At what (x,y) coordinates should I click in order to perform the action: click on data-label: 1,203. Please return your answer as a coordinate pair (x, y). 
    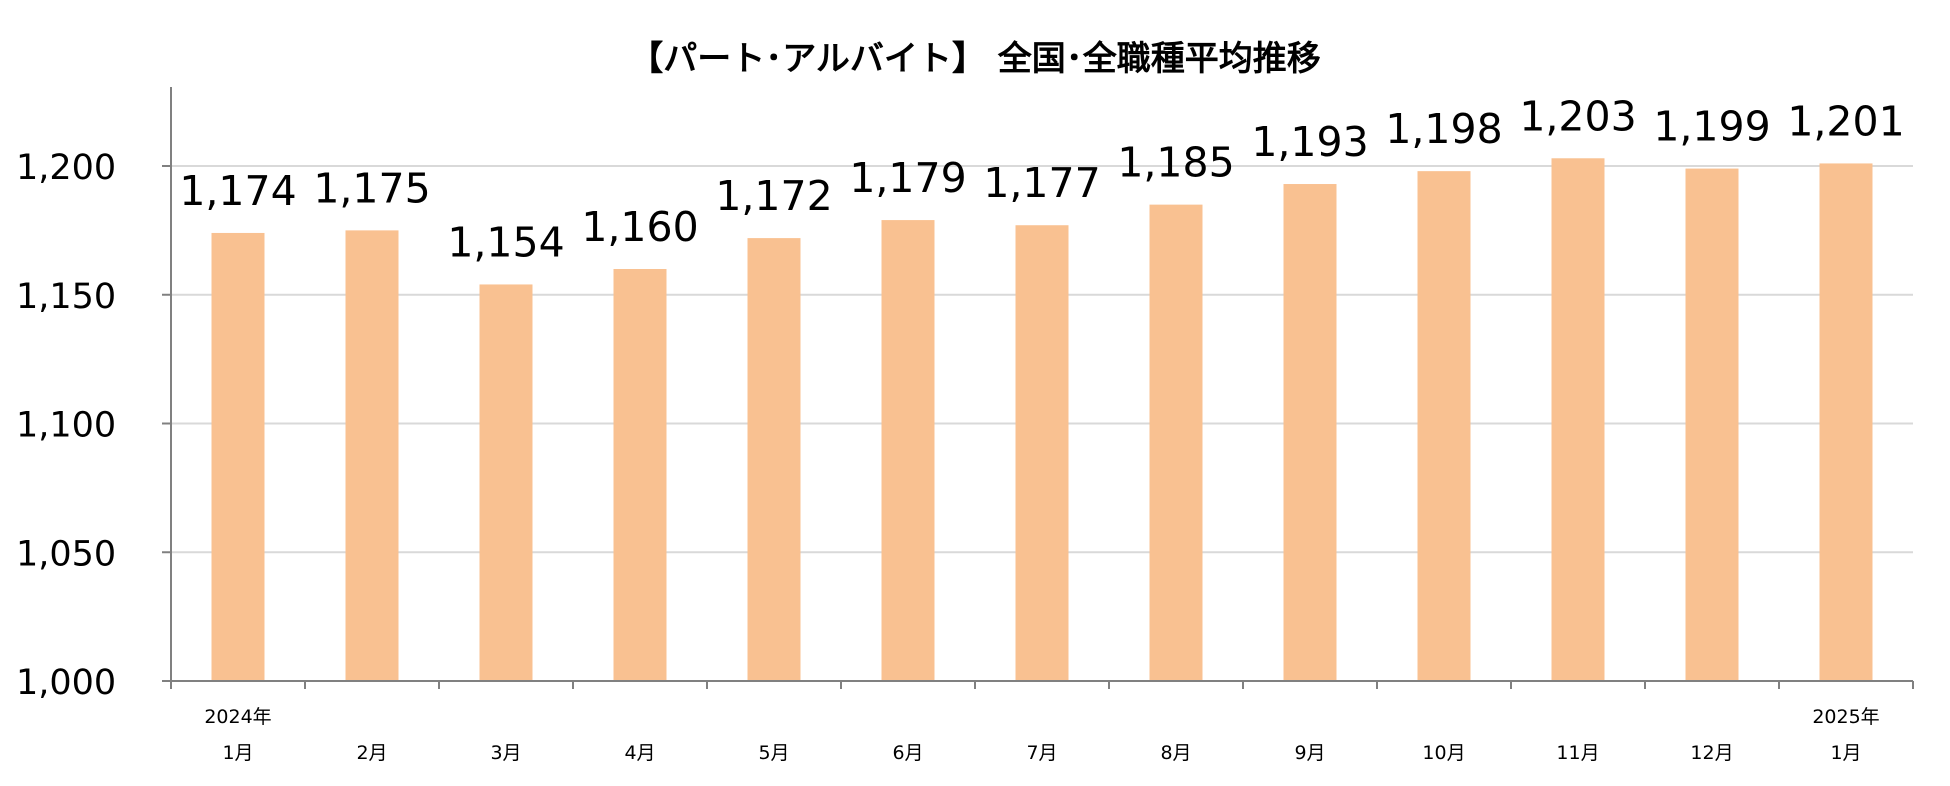
    Looking at the image, I should click on (1577, 116).